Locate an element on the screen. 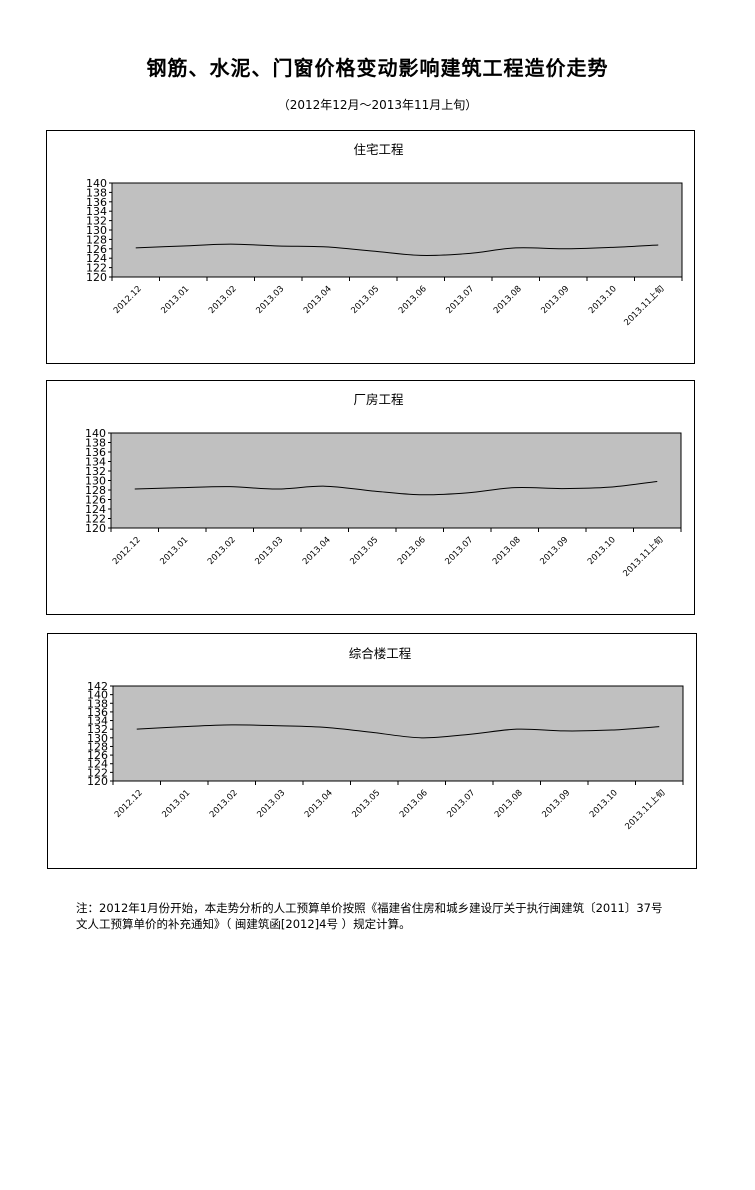 Image resolution: width=755 pixels, height=1190 pixels. footnote-line-2: 文人工预算单价的补充通知》（ 闽建筑函[2012]4号 ）规定计算。 is located at coordinates (243, 924).